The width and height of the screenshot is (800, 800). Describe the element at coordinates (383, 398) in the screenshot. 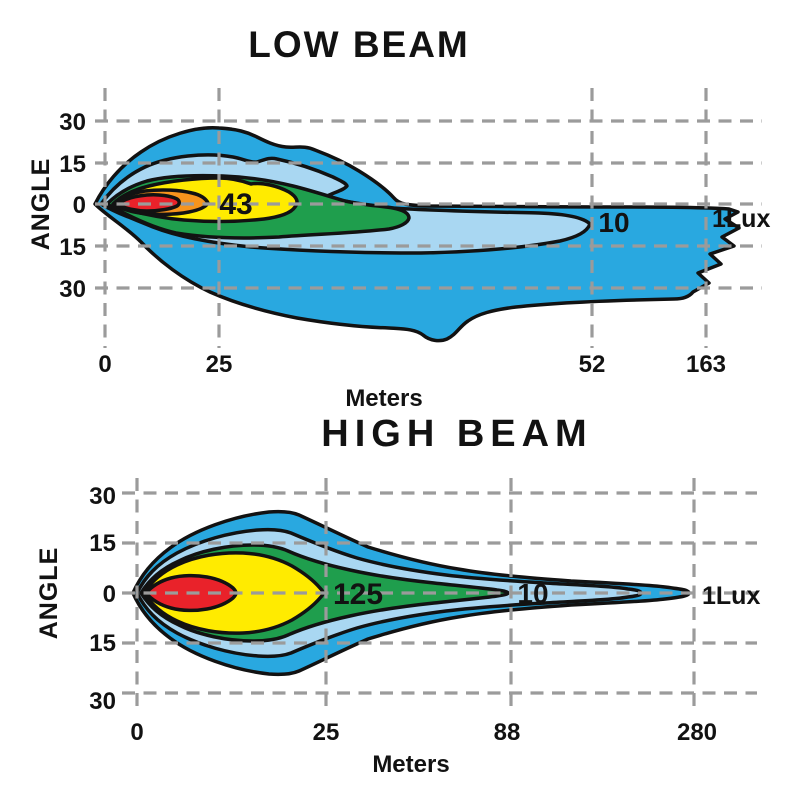

I see `low-x-axis-title: Meters` at that location.